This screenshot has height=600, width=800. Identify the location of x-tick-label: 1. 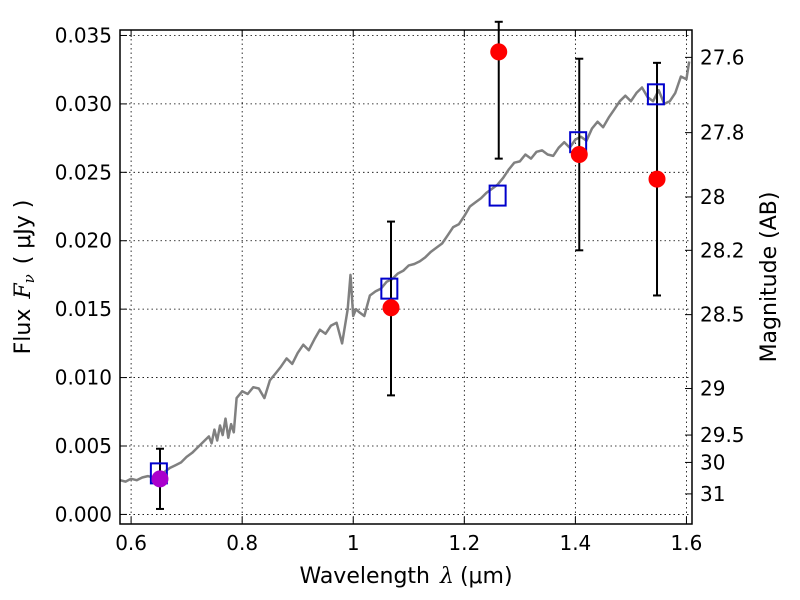
(353, 543).